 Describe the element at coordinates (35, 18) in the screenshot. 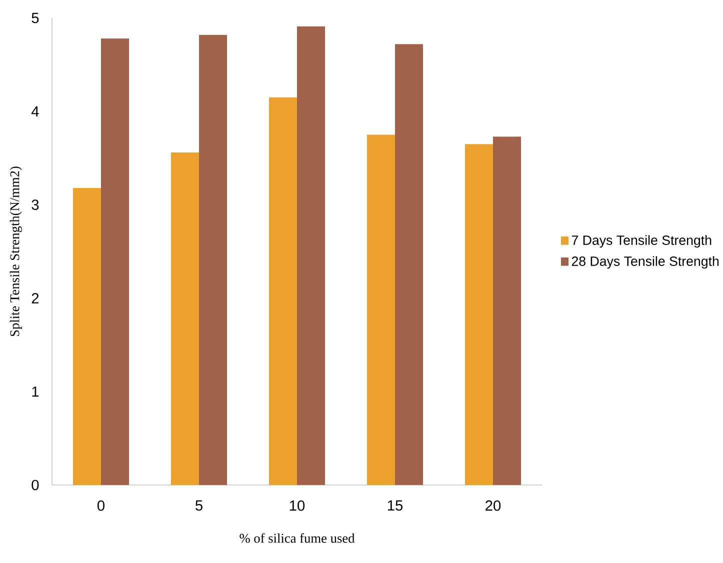

I see `y-tick-label: 5` at that location.